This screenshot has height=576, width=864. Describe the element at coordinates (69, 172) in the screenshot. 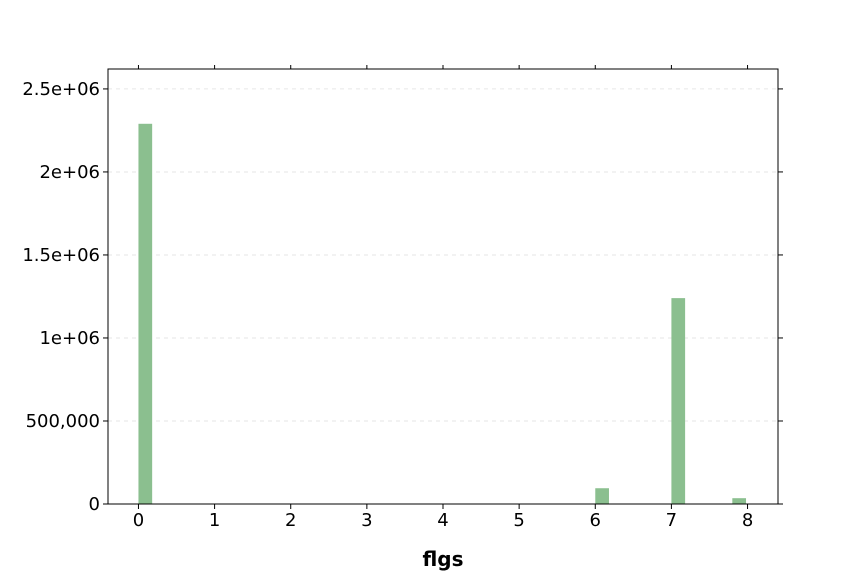

I see `y-tick-label: 2e+06` at that location.